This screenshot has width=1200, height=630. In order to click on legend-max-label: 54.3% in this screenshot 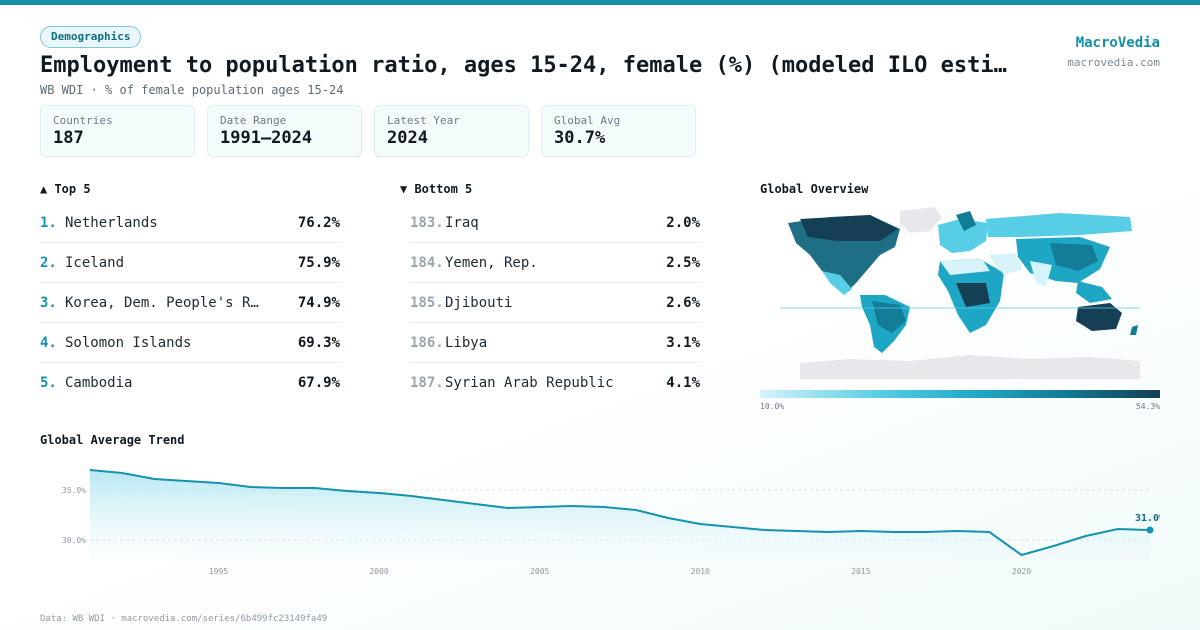, I will do `click(1147, 406)`.